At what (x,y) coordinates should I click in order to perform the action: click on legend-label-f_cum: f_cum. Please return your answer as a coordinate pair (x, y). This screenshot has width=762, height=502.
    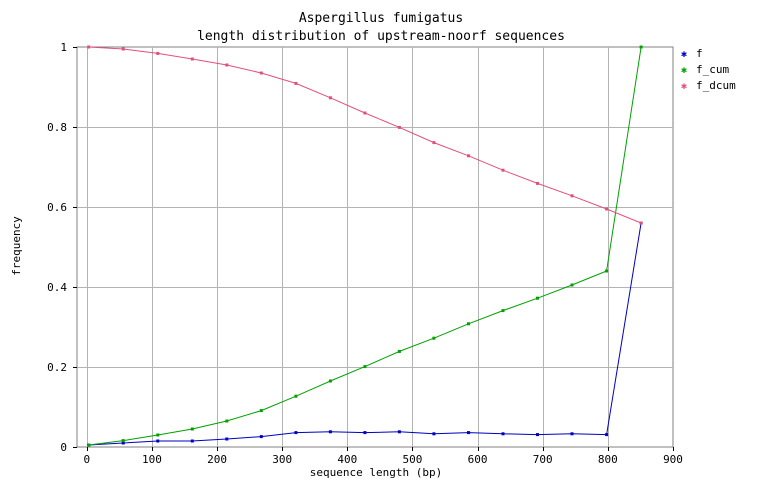
    Looking at the image, I should click on (712, 69).